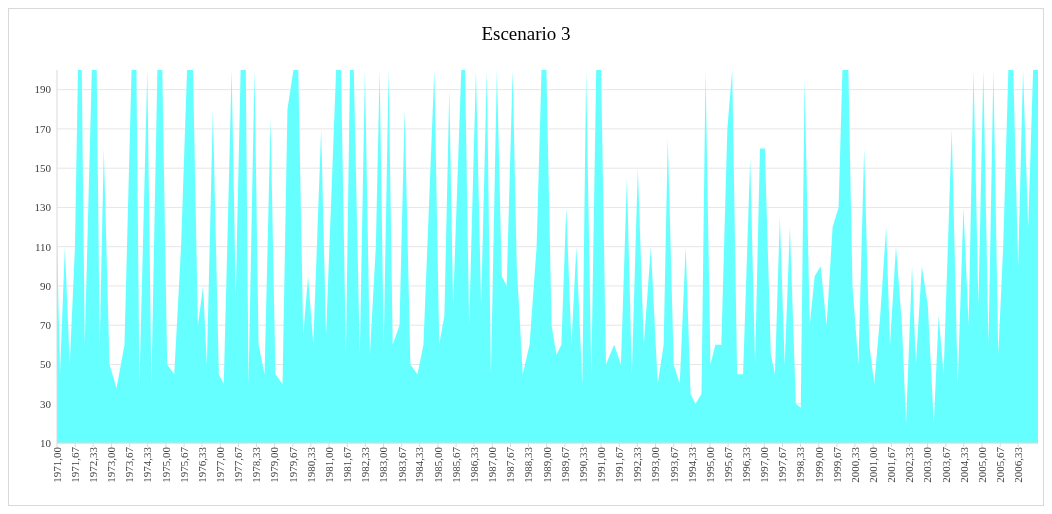 The image size is (1052, 514). Describe the element at coordinates (619, 464) in the screenshot. I see `x-tick-label: 1991,67` at that location.